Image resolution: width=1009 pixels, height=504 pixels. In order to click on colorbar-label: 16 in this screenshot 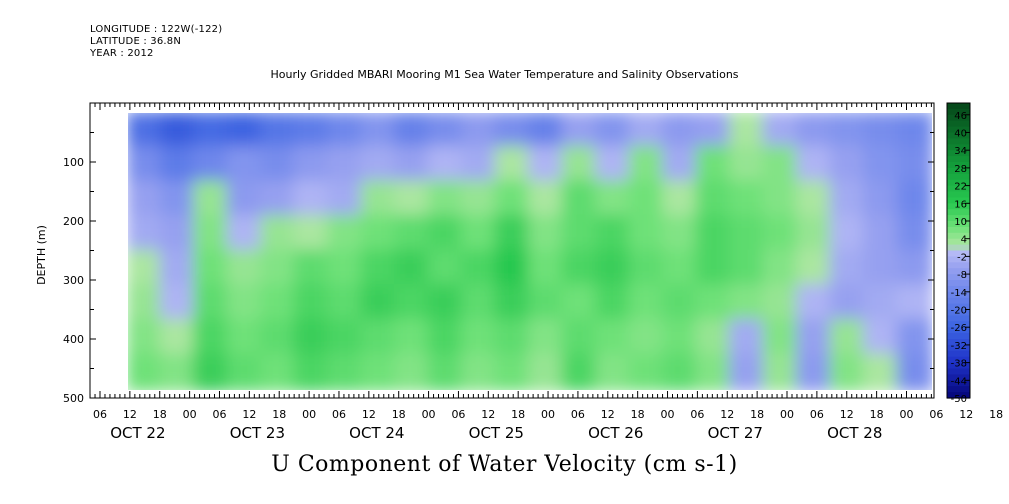, I will do `click(960, 204)`.